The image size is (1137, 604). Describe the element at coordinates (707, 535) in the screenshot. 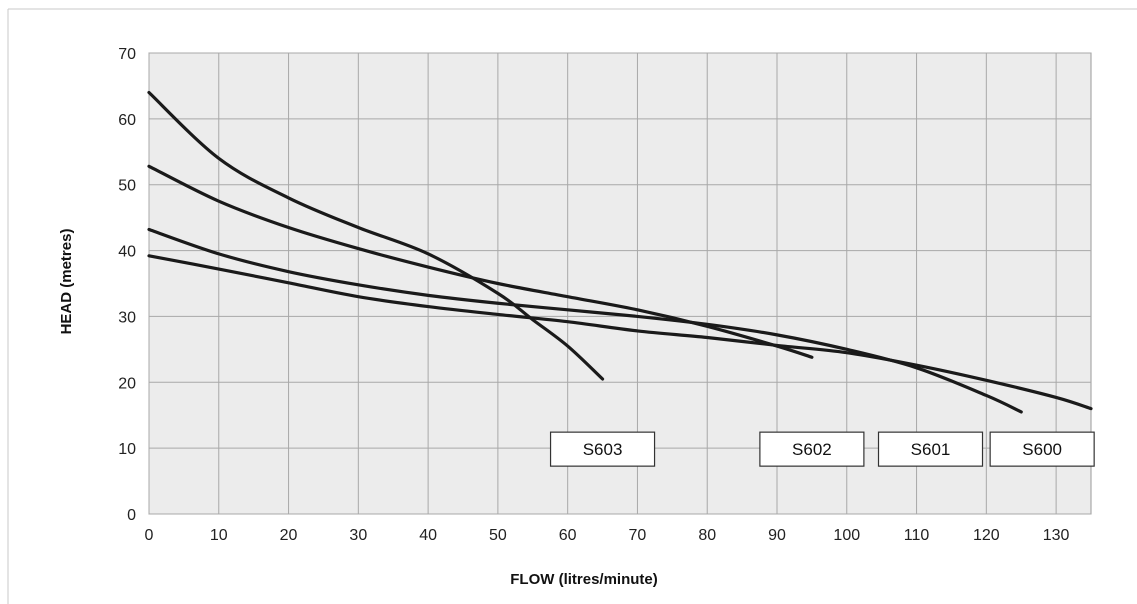

I see `x-tick-label: 80` at that location.